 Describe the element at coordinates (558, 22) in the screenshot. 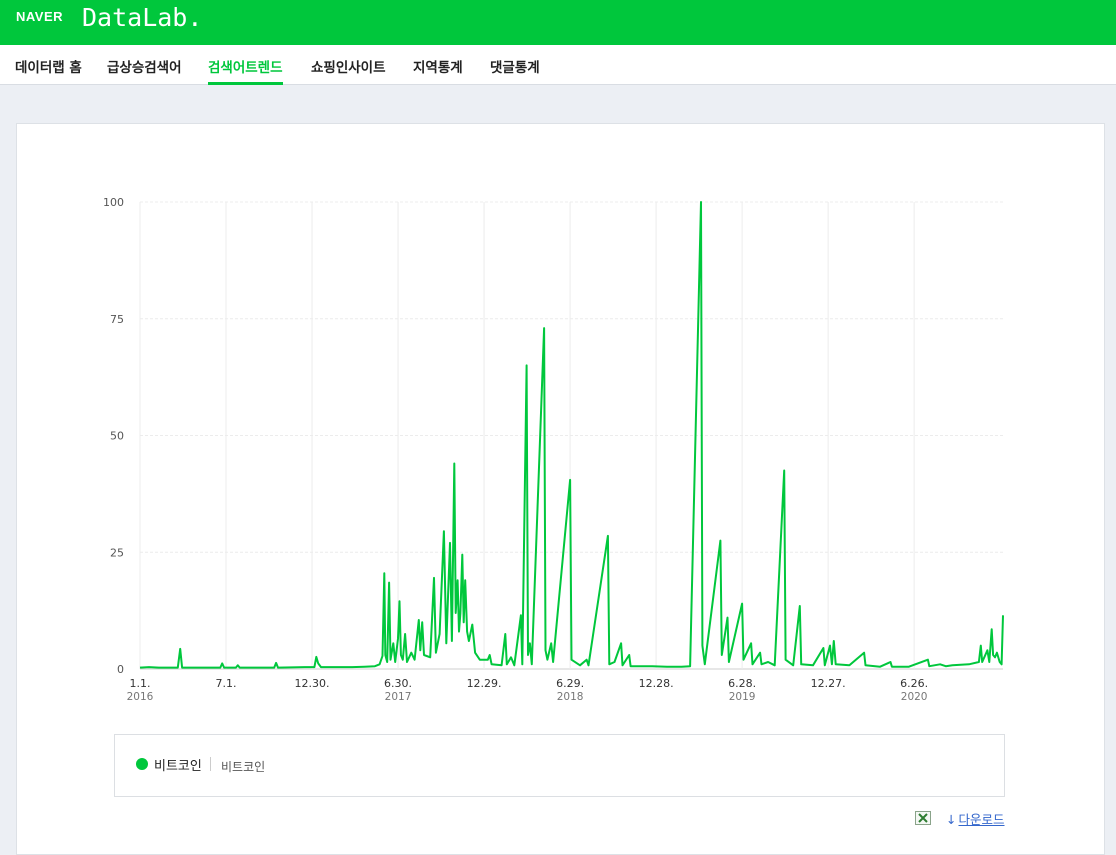

I see `top-bar: NAVER DataLab.` at that location.